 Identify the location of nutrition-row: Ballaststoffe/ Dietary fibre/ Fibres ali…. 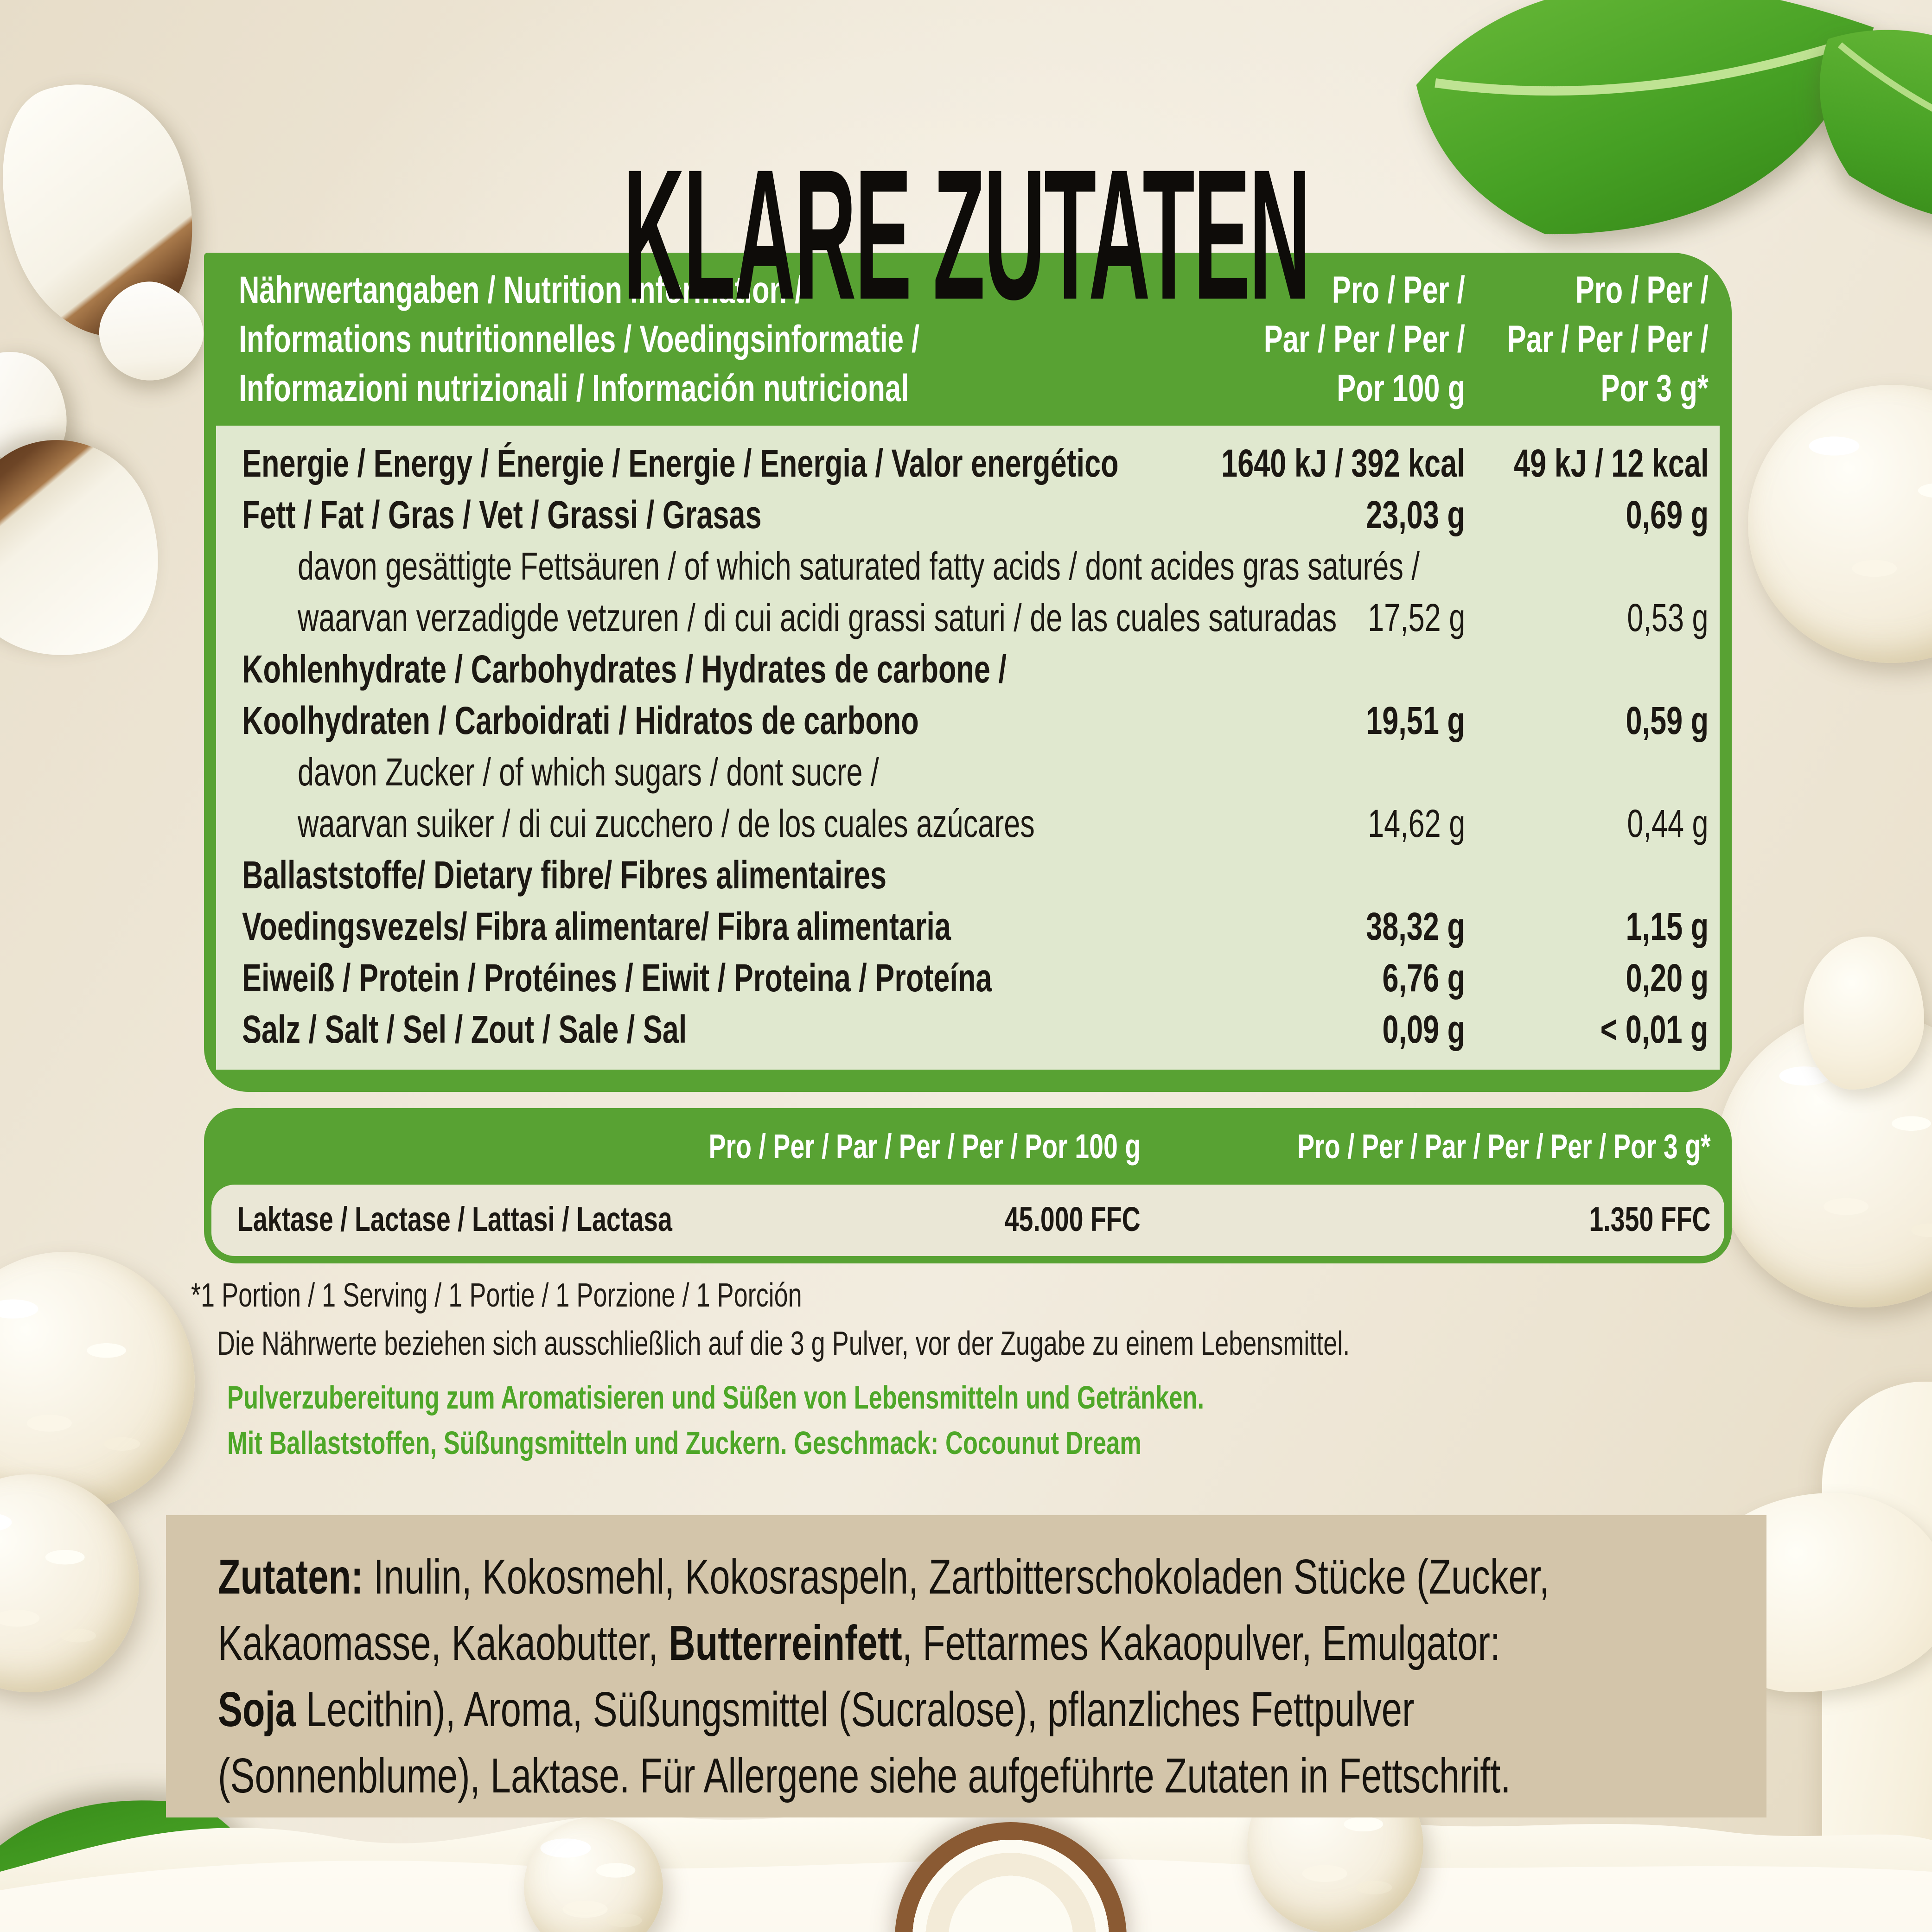
(968, 900).